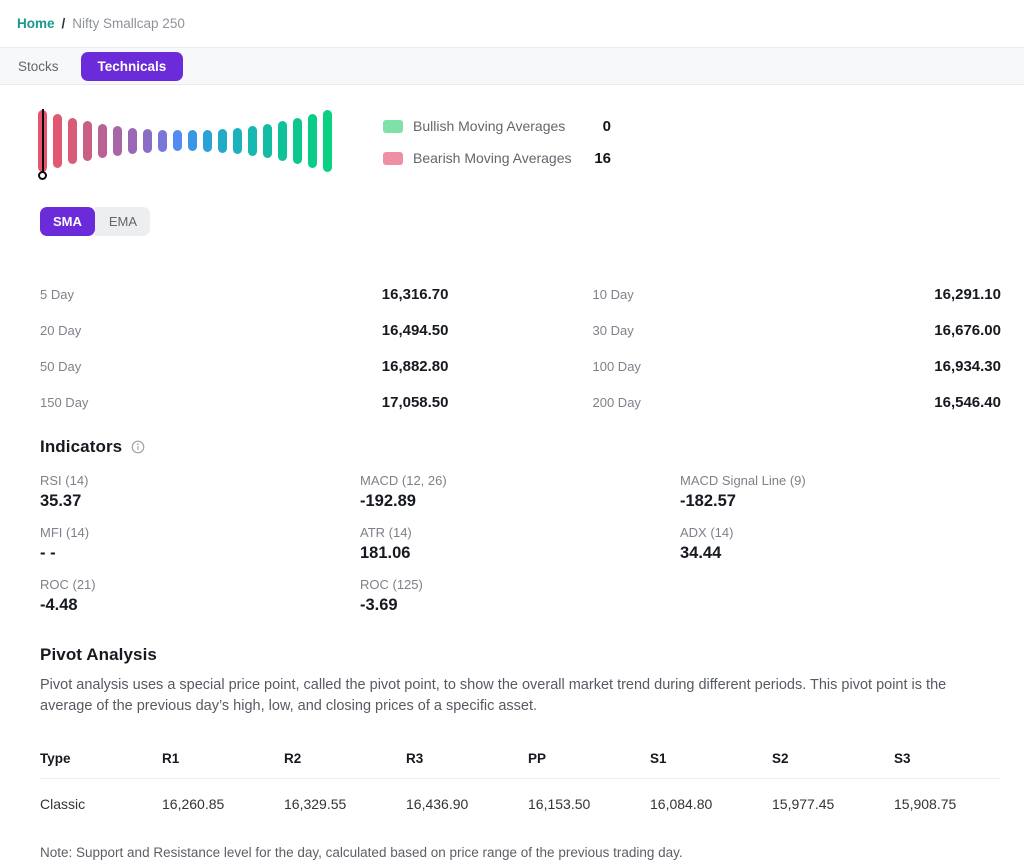  What do you see at coordinates (200, 596) in the screenshot?
I see `indicator-roc-21: ROC (21) -4.48` at bounding box center [200, 596].